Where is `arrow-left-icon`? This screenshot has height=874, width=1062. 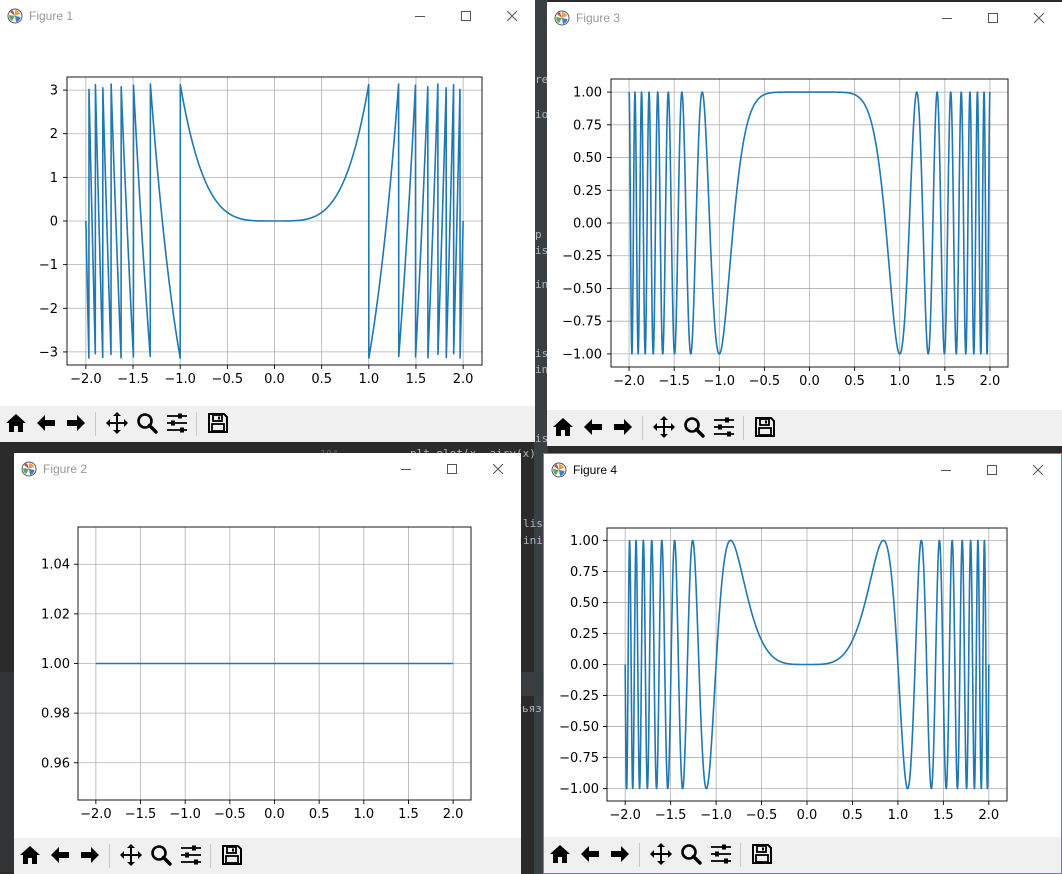 arrow-left-icon is located at coordinates (46, 423).